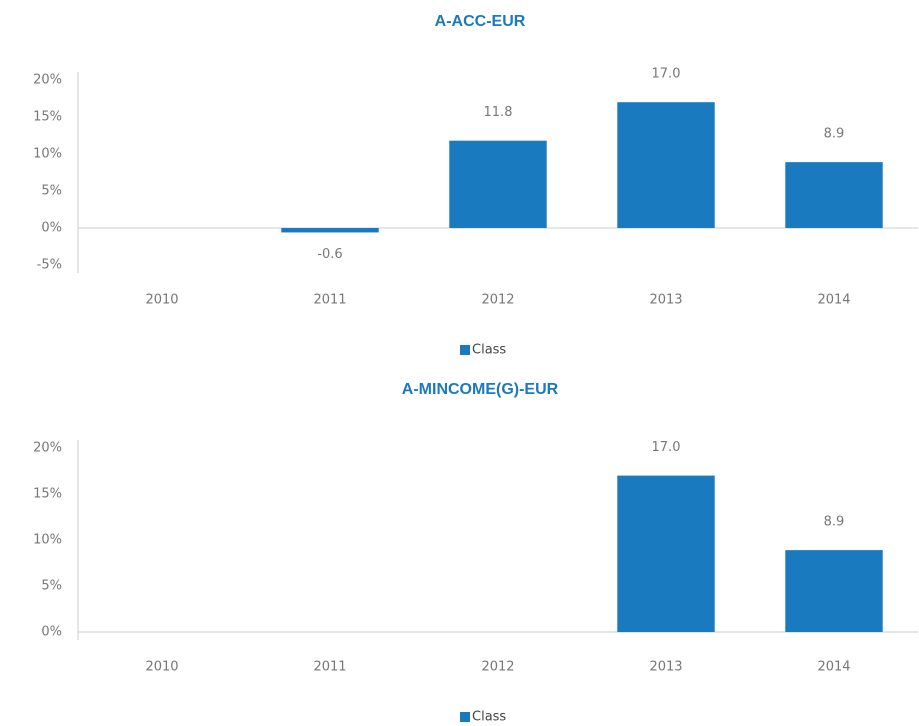  I want to click on data-label: -0.6, so click(329, 254).